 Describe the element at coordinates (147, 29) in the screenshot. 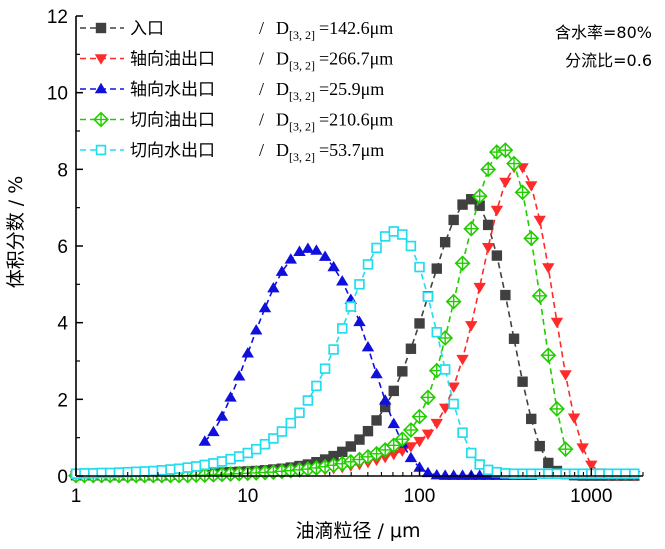

I see `legend-label-1: 入口` at that location.